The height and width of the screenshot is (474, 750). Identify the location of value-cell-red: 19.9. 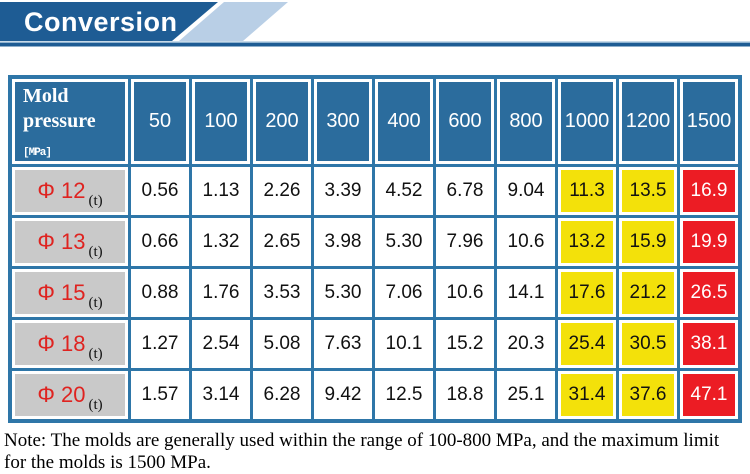
(709, 242).